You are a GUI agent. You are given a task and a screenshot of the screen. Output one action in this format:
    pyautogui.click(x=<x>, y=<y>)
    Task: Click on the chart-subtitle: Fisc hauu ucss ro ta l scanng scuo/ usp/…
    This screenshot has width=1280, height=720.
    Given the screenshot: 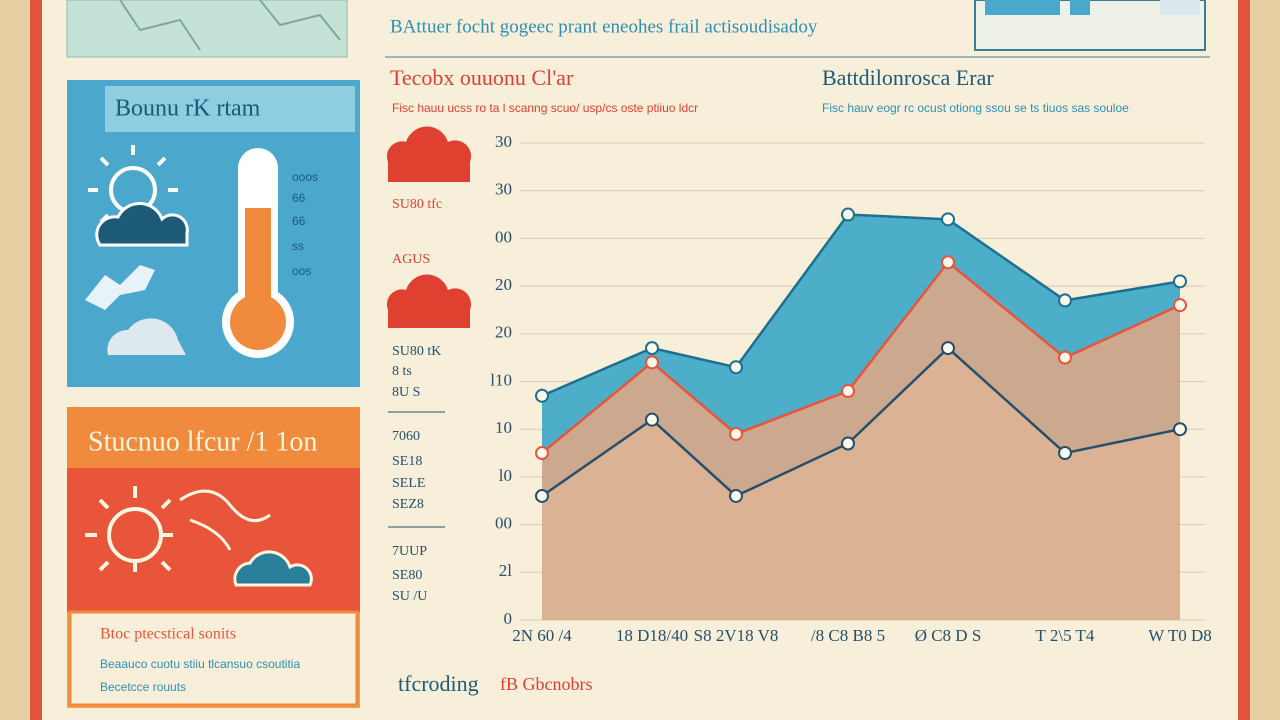 What is the action you would take?
    pyautogui.click(x=545, y=108)
    